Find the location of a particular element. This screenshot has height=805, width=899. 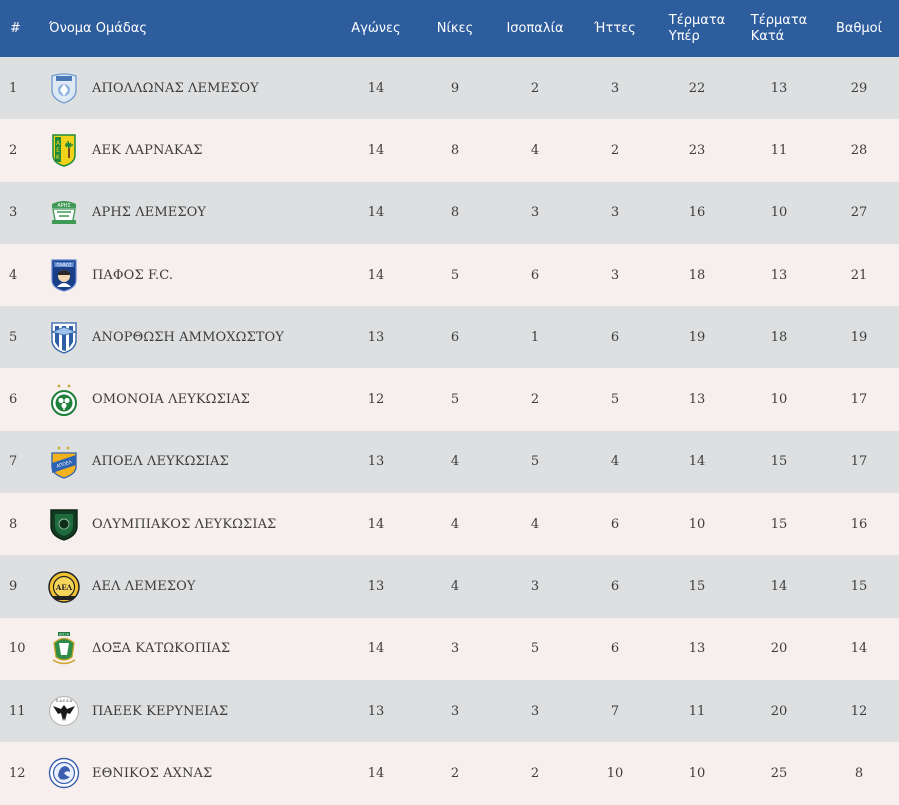

team-name: ΟΛΥΜΠΙΑΚΟΣ ΛΕΥΚΩΣΙΑΣ is located at coordinates (184, 524).